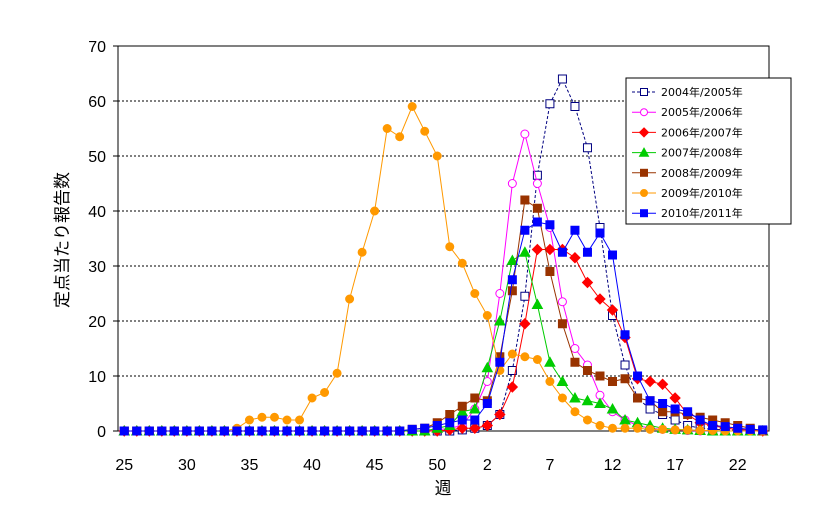  I want to click on x-tick-label: 12, so click(613, 465).